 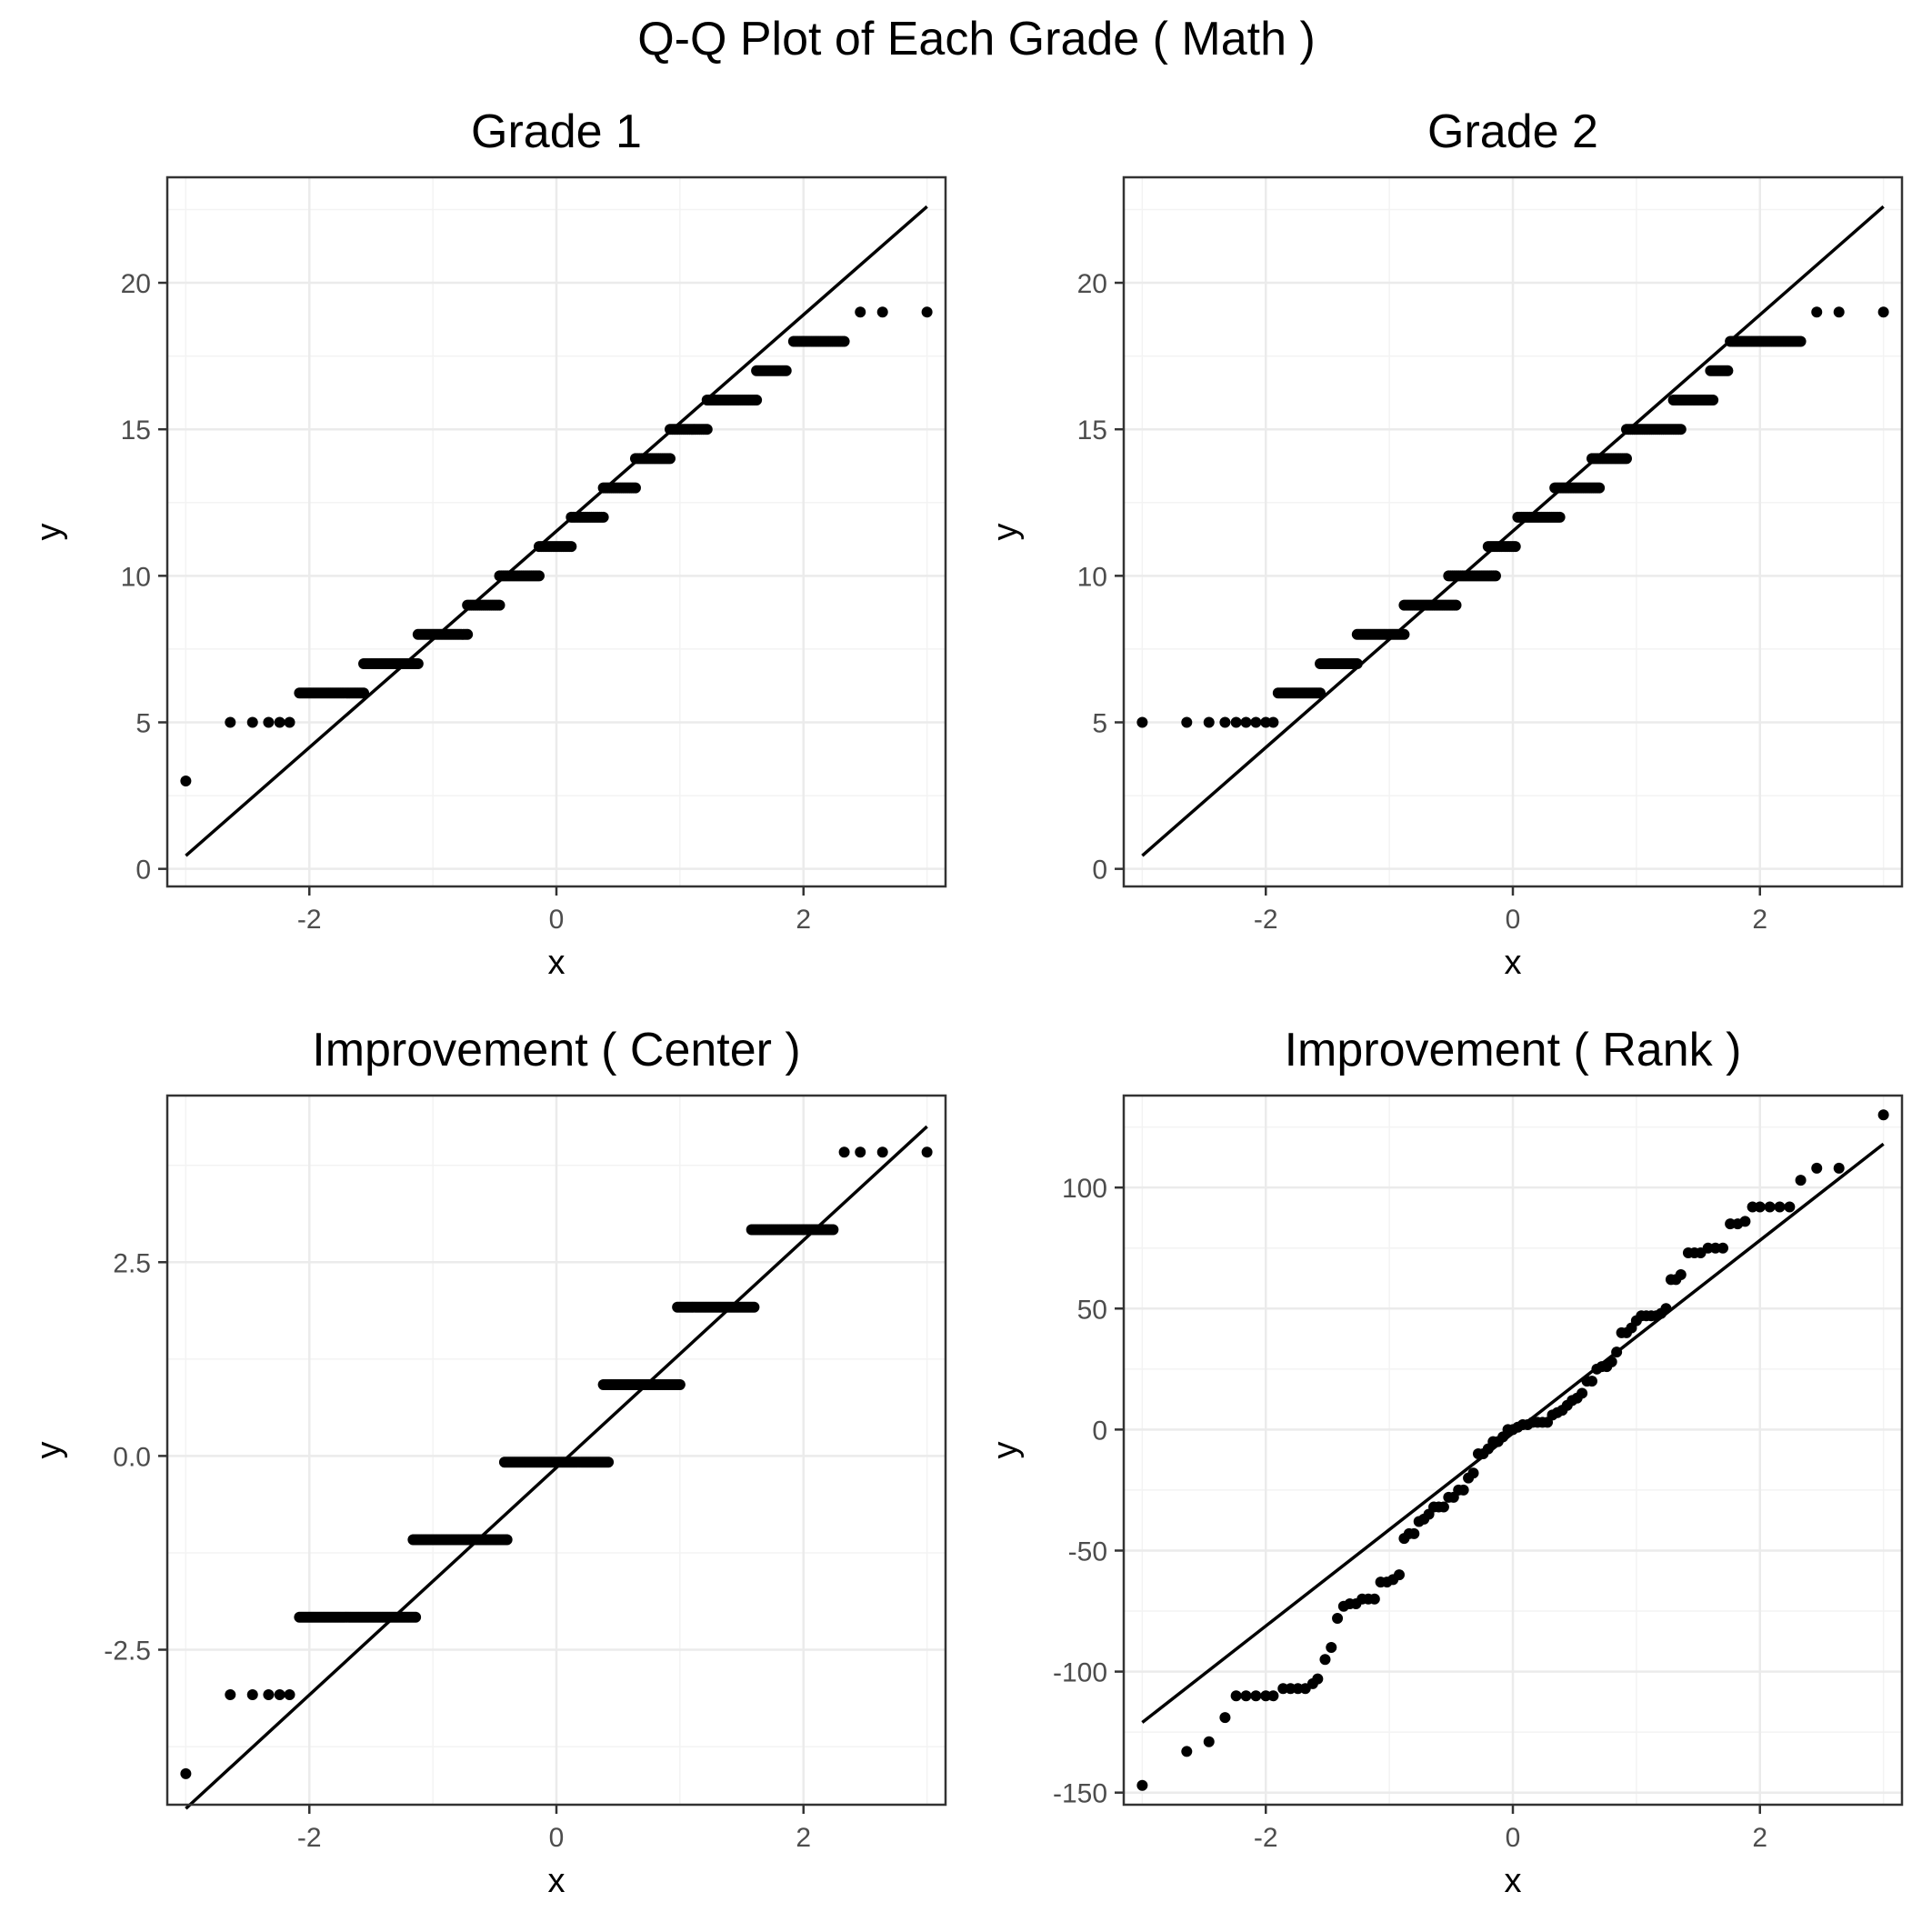 What do you see at coordinates (127, 1652) in the screenshot?
I see `y-tick-label: -2.5` at bounding box center [127, 1652].